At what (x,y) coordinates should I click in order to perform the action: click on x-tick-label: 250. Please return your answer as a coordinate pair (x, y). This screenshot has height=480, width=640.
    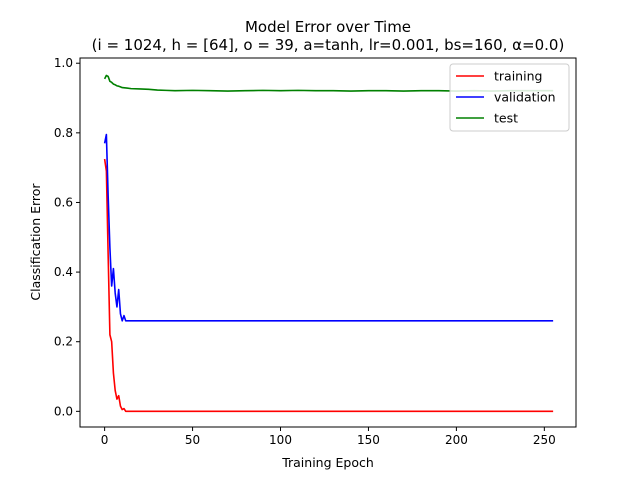
    Looking at the image, I should click on (544, 440).